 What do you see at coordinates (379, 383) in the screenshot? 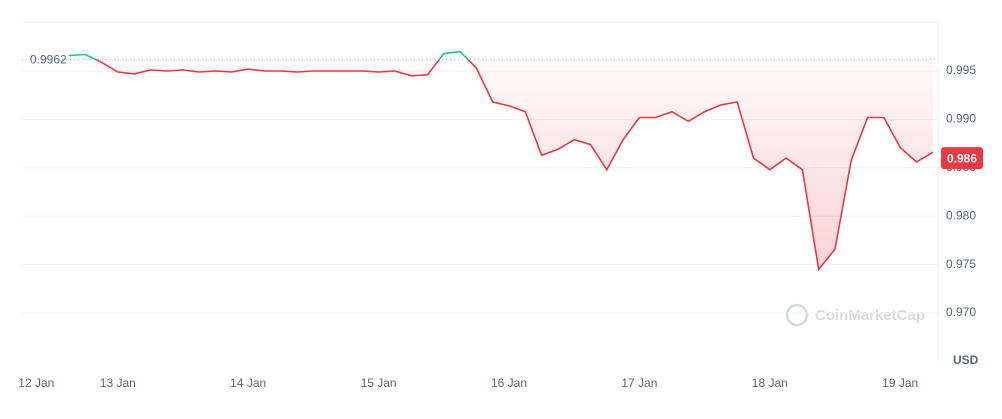
I see `x-tick-label: 15 Jan` at bounding box center [379, 383].